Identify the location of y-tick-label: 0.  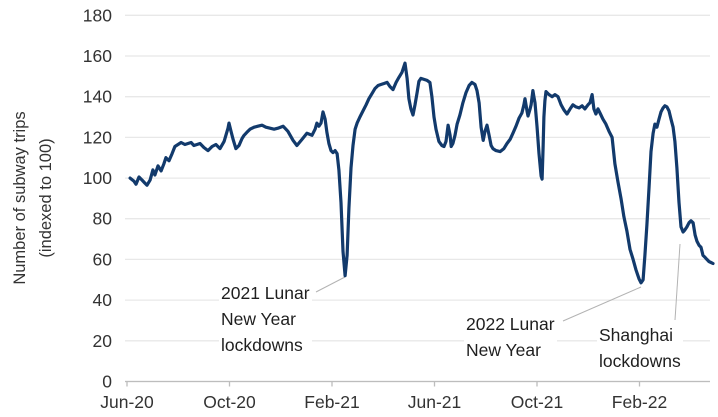
(107, 382).